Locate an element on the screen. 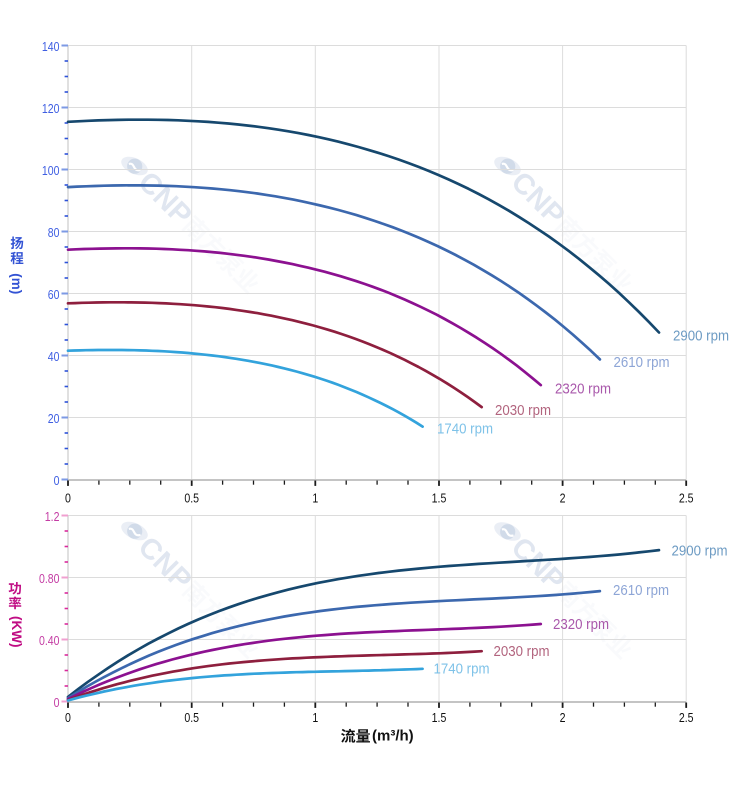 Image resolution: width=752 pixels, height=802 pixels. svg-text: (KW) is located at coordinates (16, 631).